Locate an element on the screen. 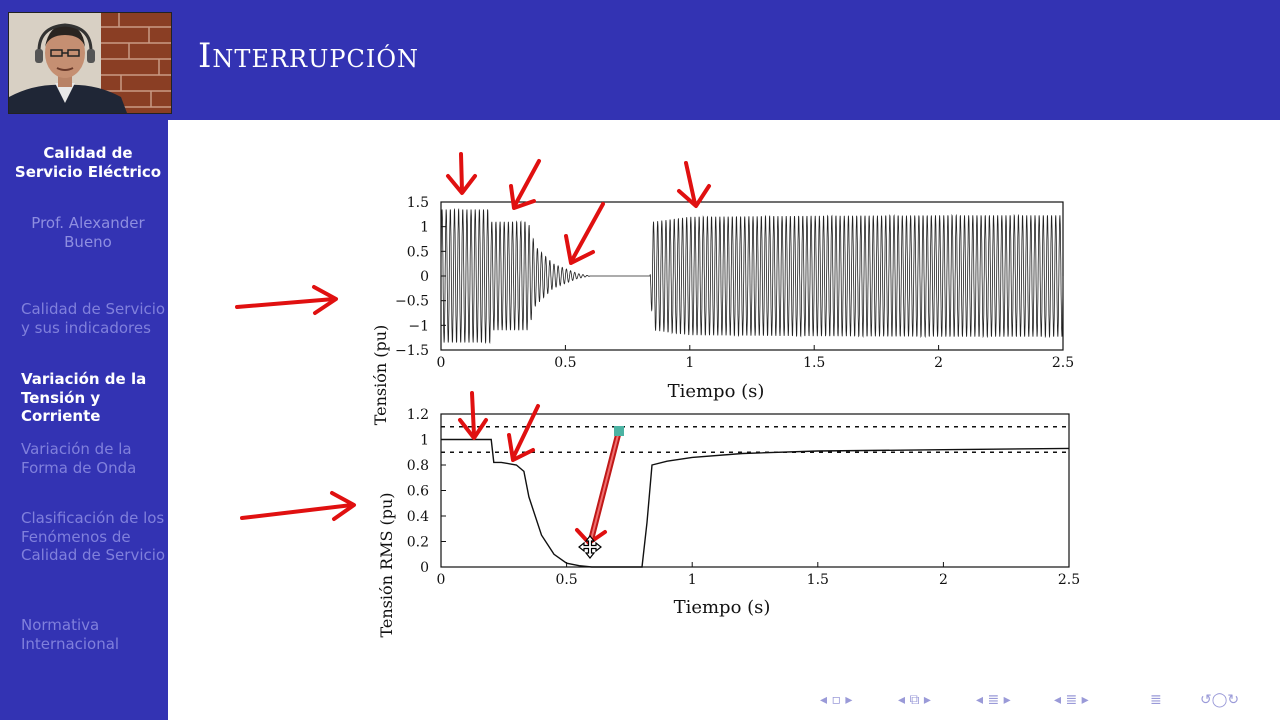 The image size is (1280, 720). chart1-x-tick-label: 0.5 is located at coordinates (565, 363).